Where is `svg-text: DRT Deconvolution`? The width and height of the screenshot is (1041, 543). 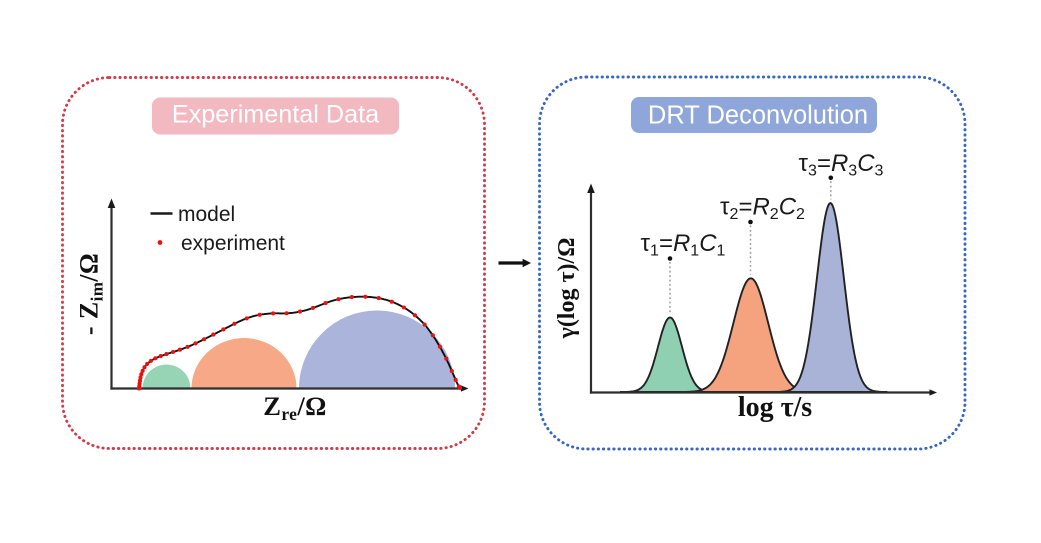 svg-text: DRT Deconvolution is located at coordinates (758, 116).